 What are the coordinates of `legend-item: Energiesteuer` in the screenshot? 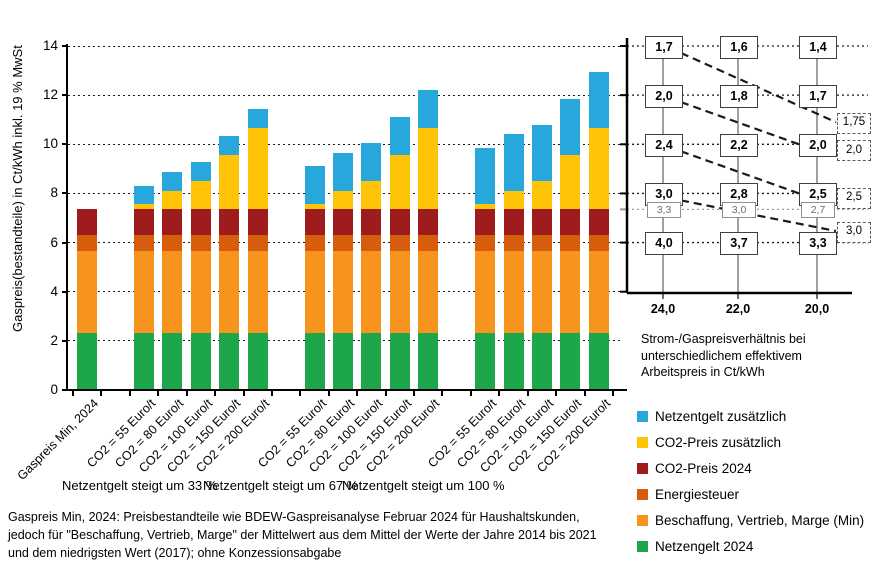 It's located at (688, 494).